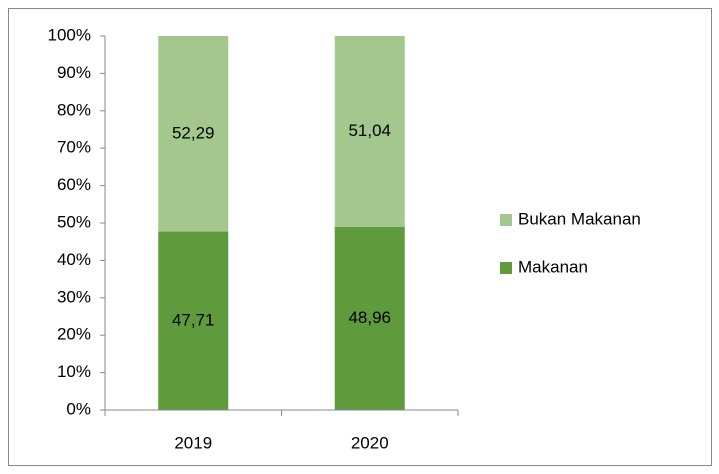  What do you see at coordinates (74, 147) in the screenshot?
I see `y-tick-label: 70%` at bounding box center [74, 147].